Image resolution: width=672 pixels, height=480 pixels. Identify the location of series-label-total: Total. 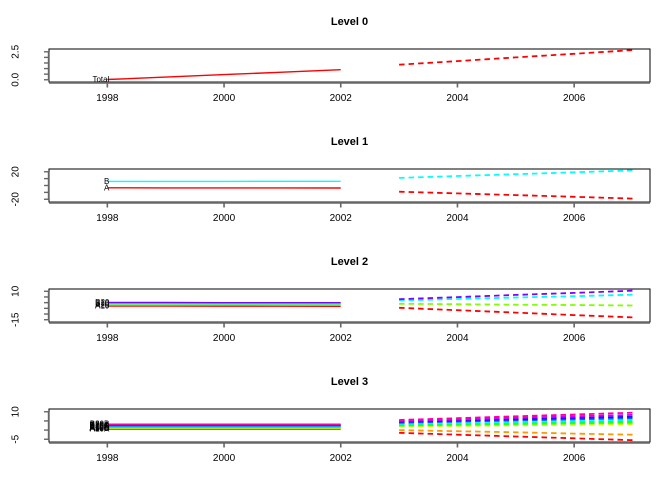
(100, 79).